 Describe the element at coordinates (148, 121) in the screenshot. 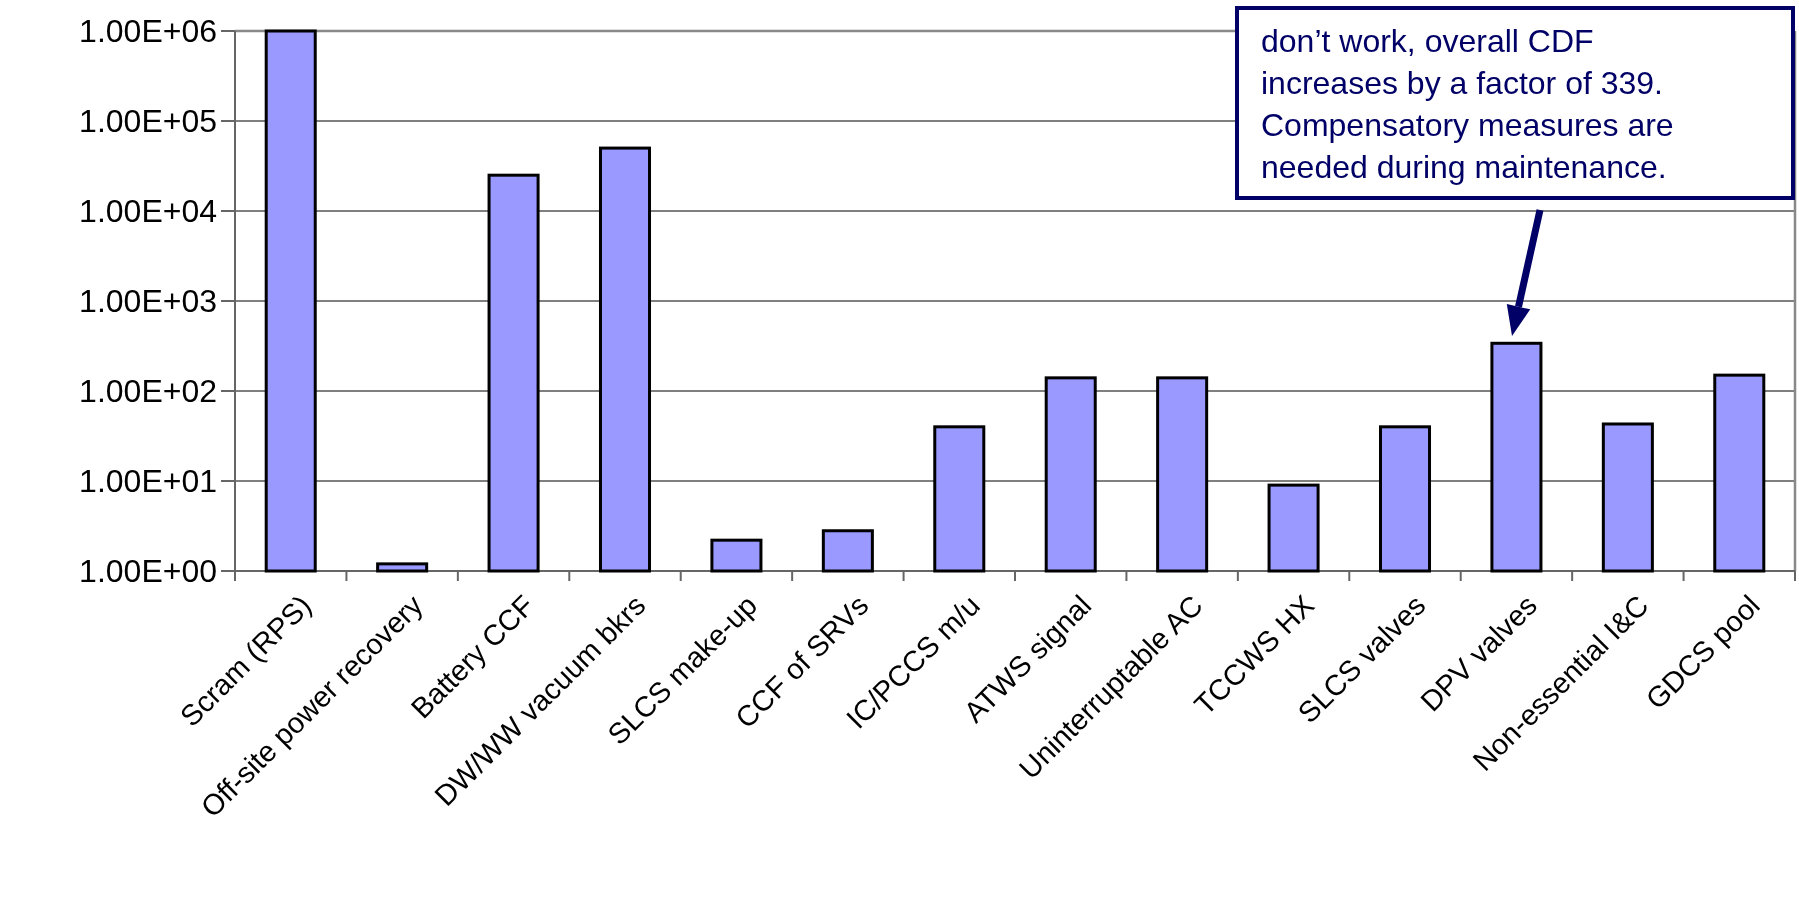

I see `y-tick-label: 1.00E+05` at that location.